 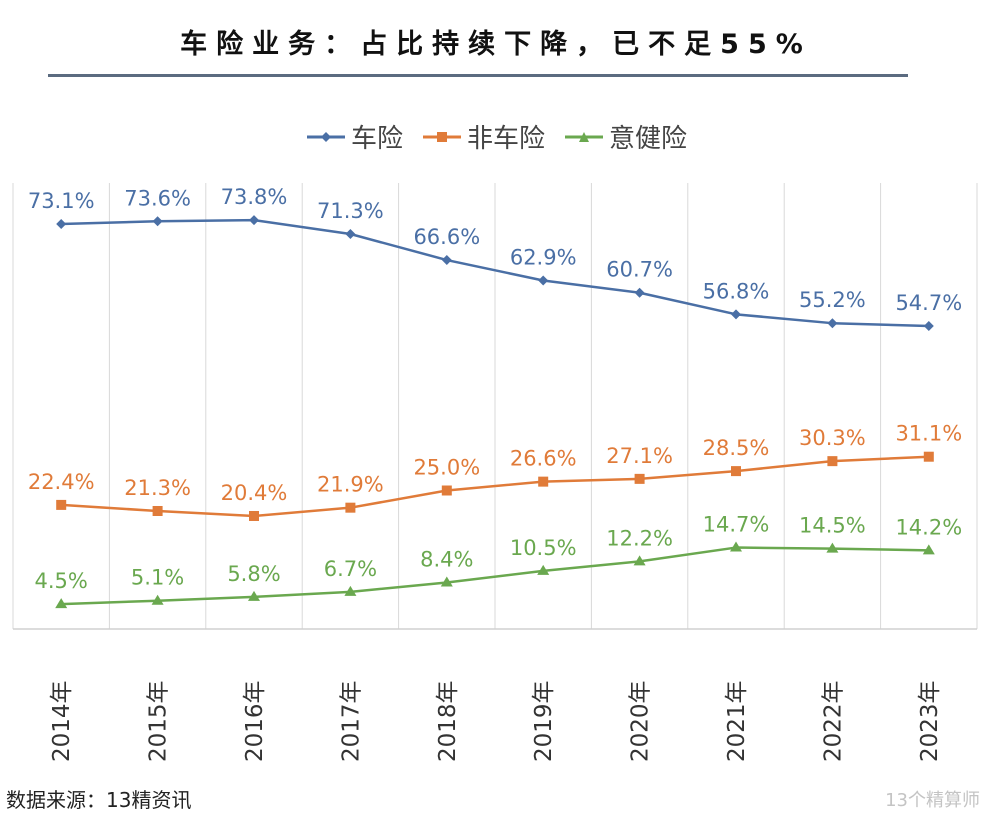 I want to click on x-tick-label: 2019年, so click(x=544, y=721).